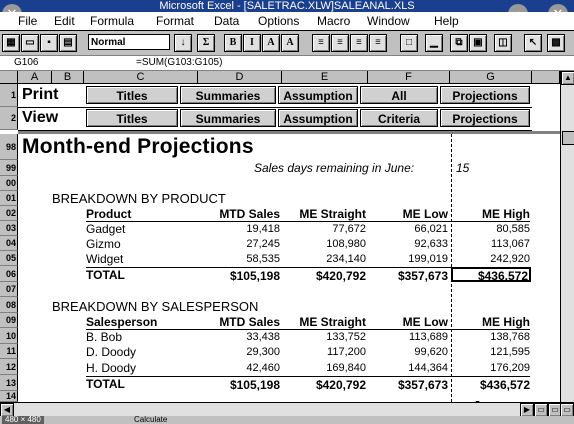  I want to click on high-value: 242,920, so click(510, 259).